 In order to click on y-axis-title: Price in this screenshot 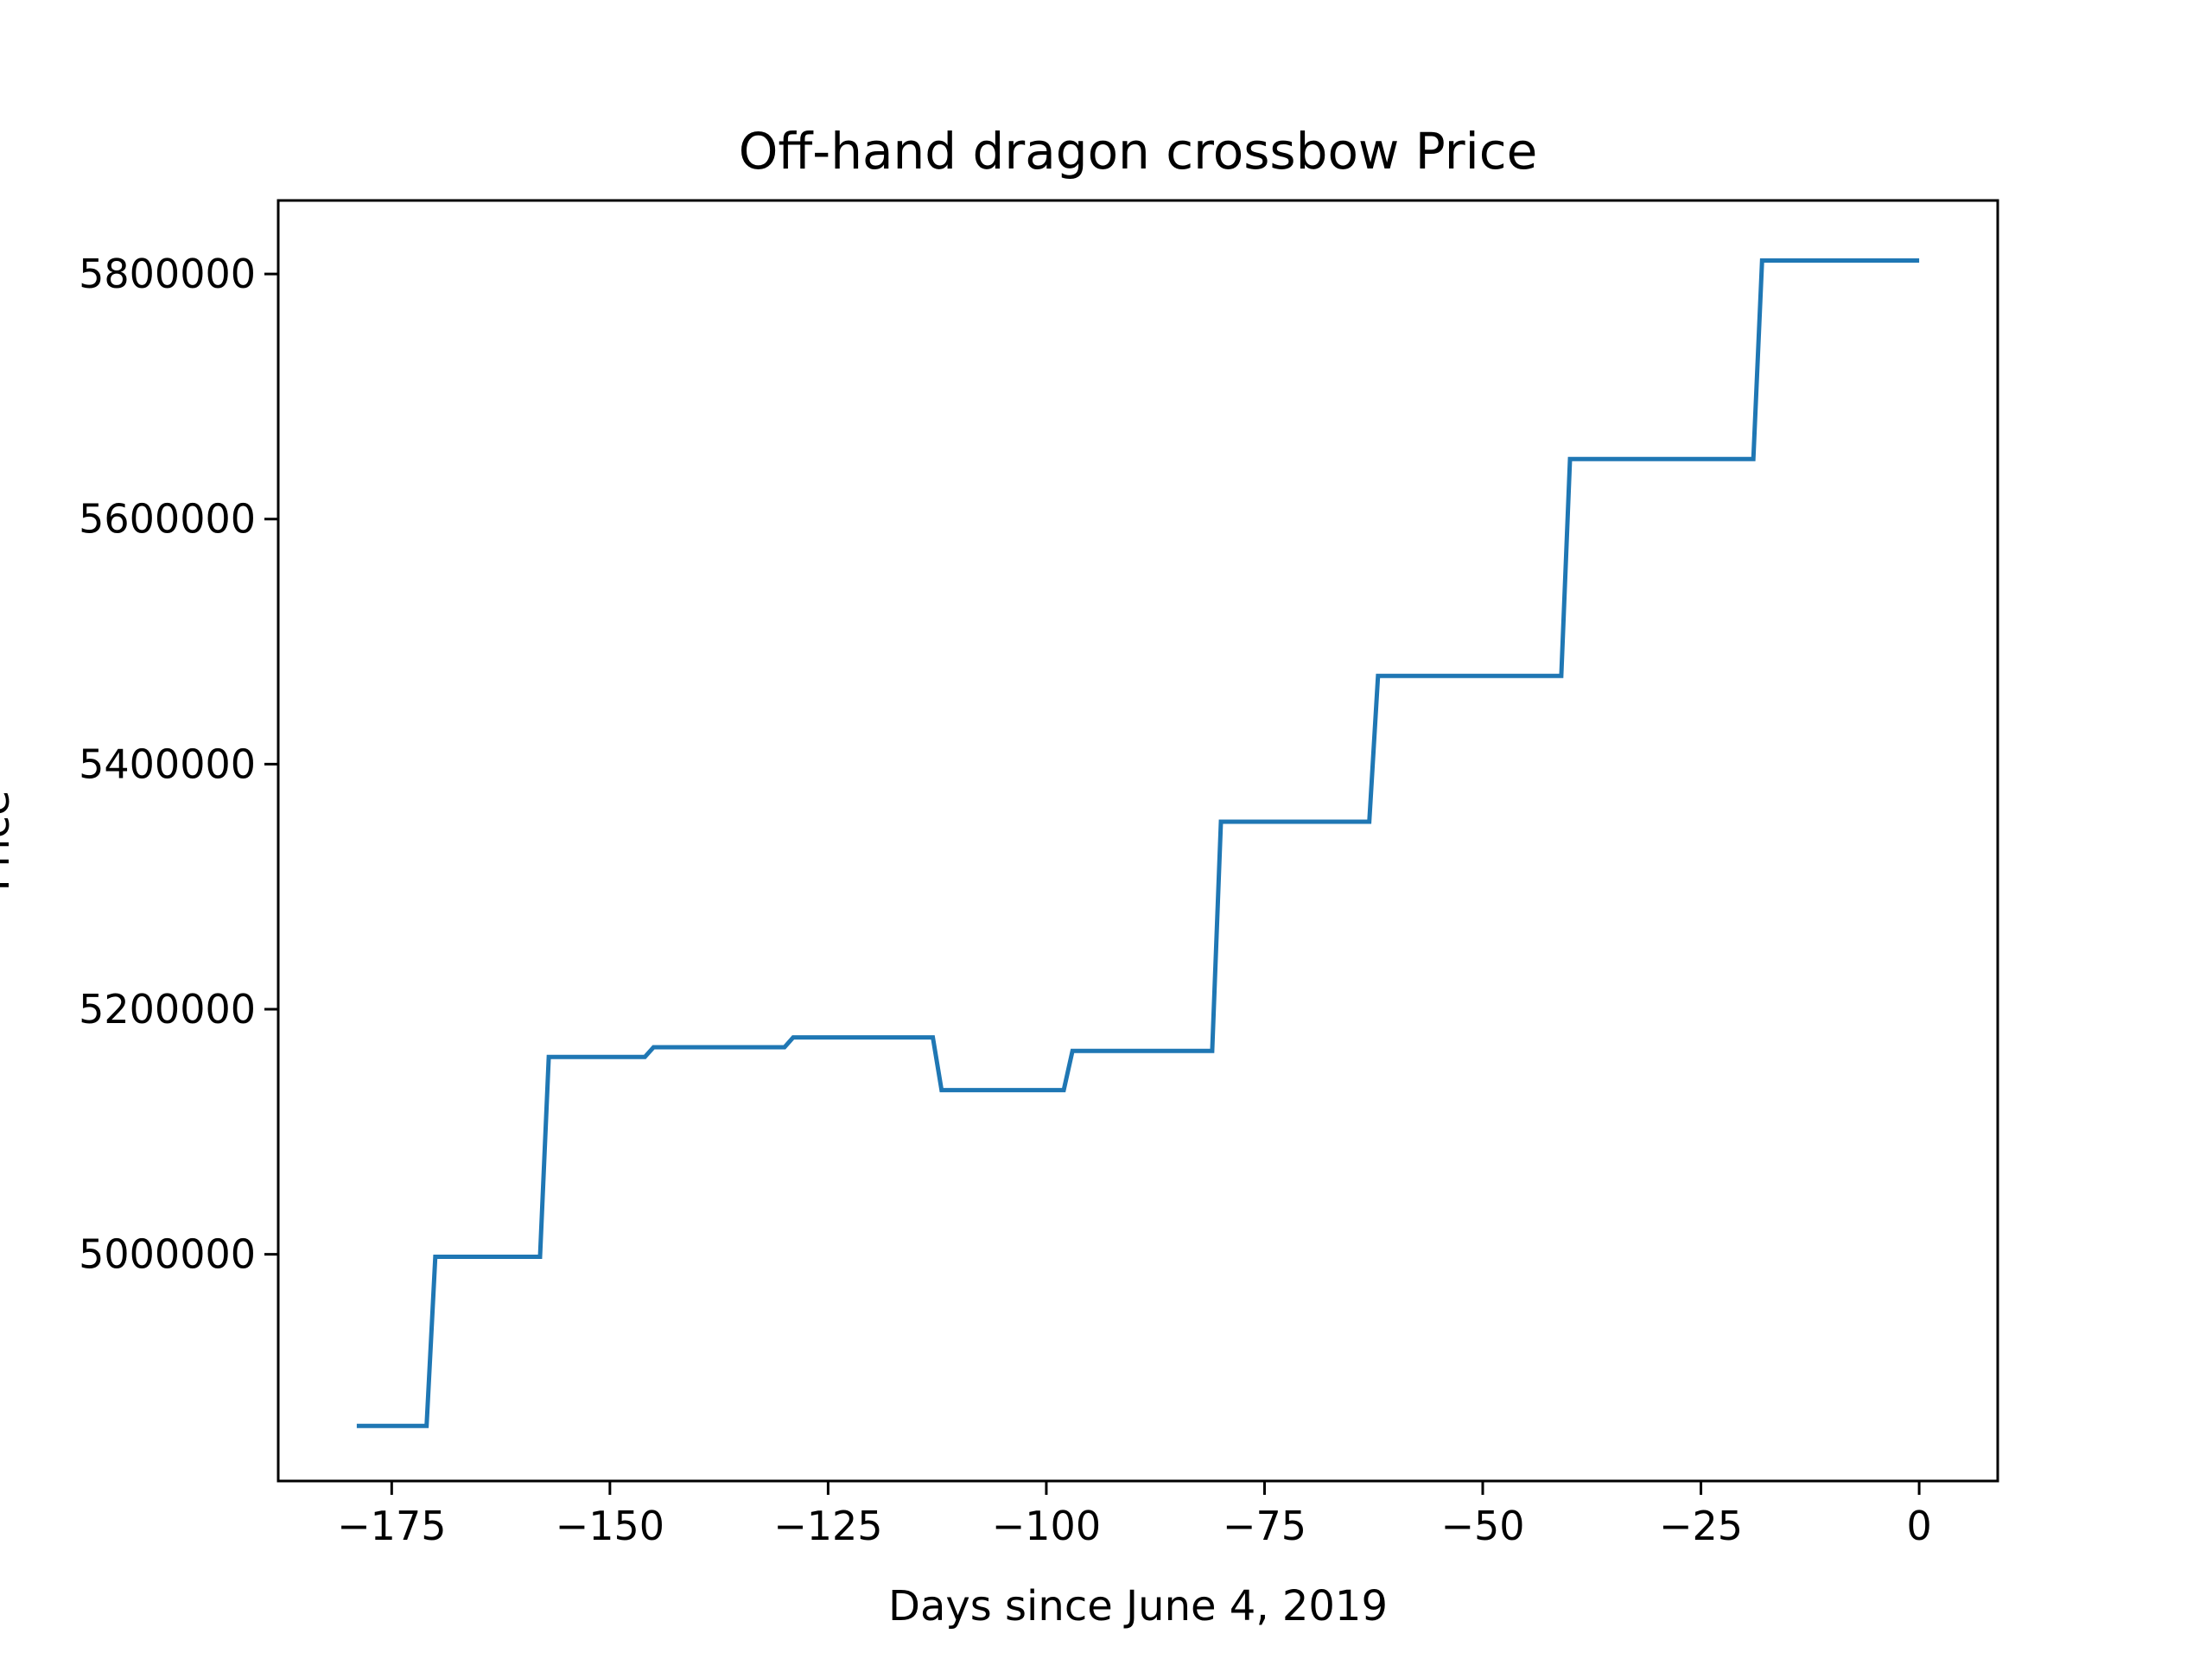, I will do `click(9, 840)`.